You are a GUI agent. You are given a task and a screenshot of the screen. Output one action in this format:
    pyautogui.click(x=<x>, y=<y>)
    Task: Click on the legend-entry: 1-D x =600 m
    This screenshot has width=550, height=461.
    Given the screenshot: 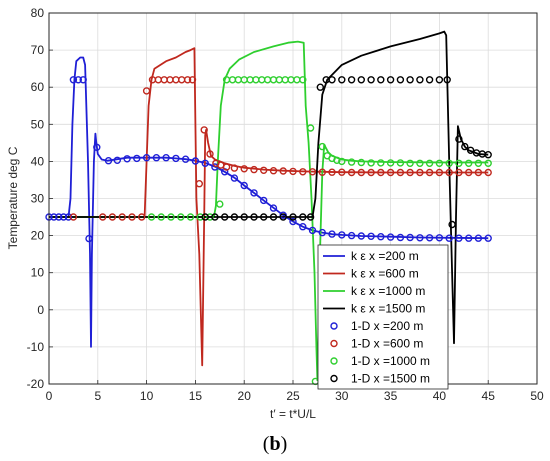 What is the action you would take?
    pyautogui.click(x=376, y=344)
    